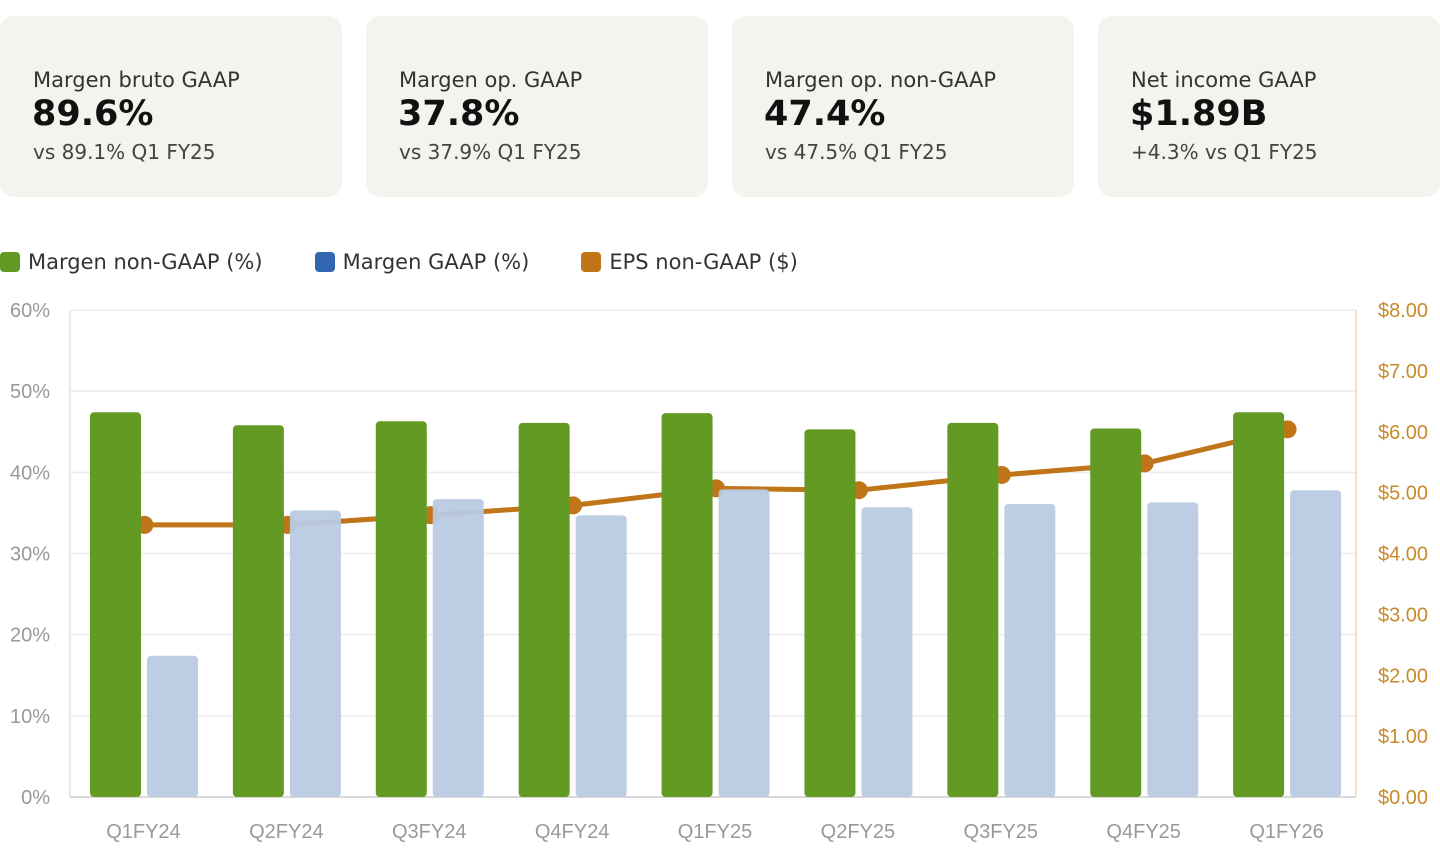 The width and height of the screenshot is (1440, 868). What do you see at coordinates (490, 152) in the screenshot?
I see `kpi-comparison: vs 37.9% Q1 FY25` at bounding box center [490, 152].